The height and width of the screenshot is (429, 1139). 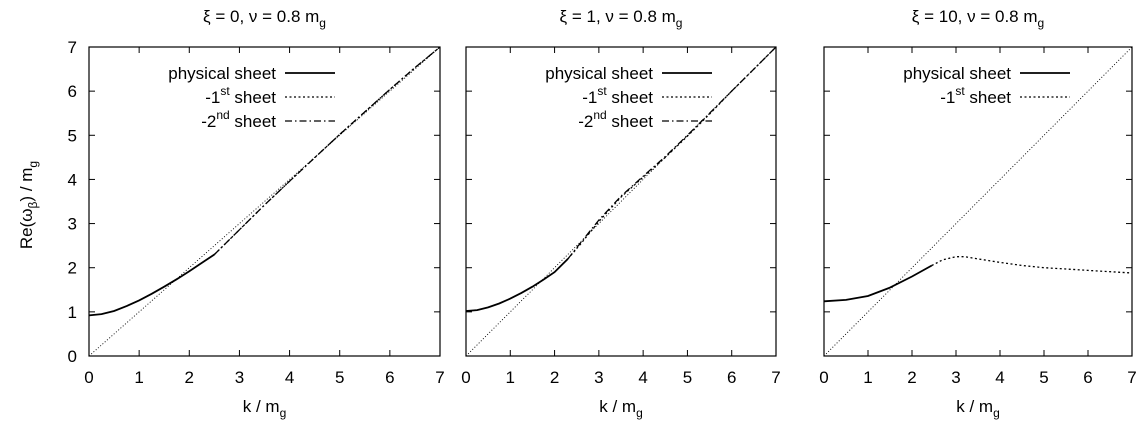 I want to click on y-tick-label: 1, so click(x=72, y=312).